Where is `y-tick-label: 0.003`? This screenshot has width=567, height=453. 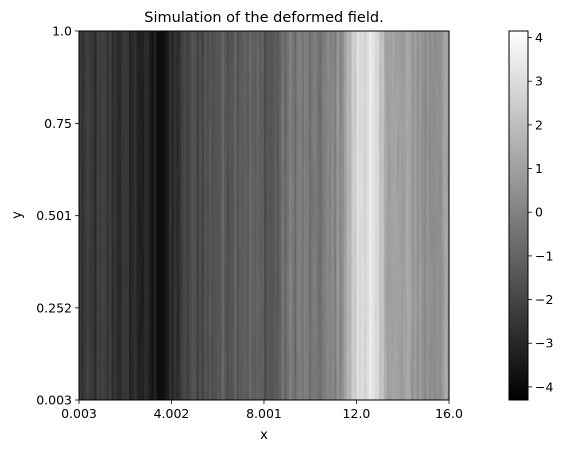 y-tick-label: 0.003 is located at coordinates (54, 400).